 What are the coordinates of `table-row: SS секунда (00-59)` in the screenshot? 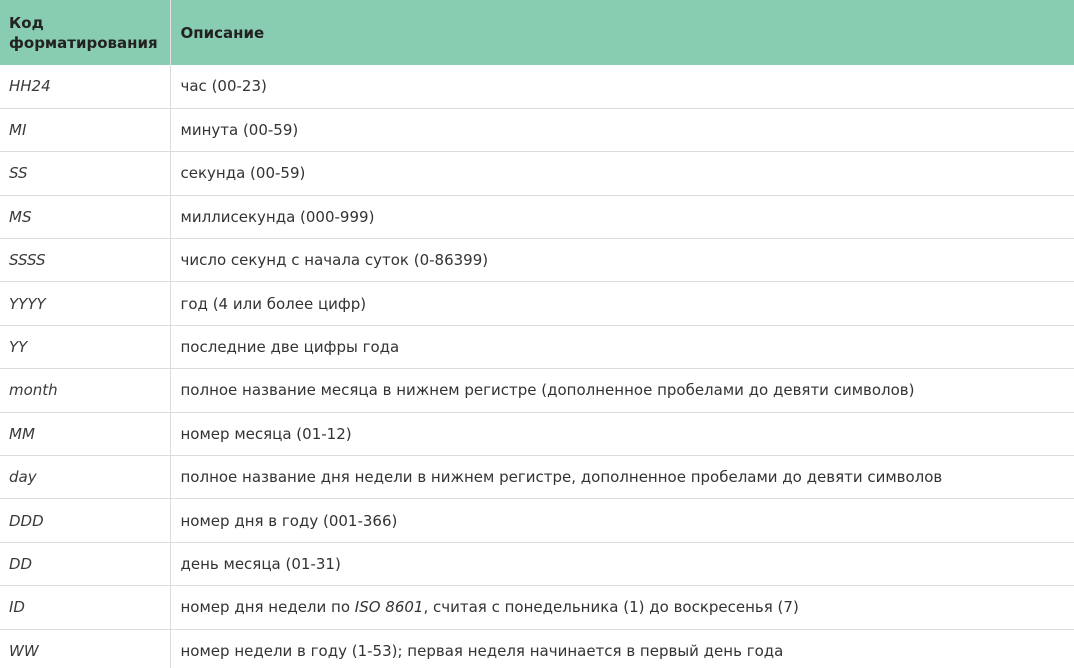 It's located at (537, 173).